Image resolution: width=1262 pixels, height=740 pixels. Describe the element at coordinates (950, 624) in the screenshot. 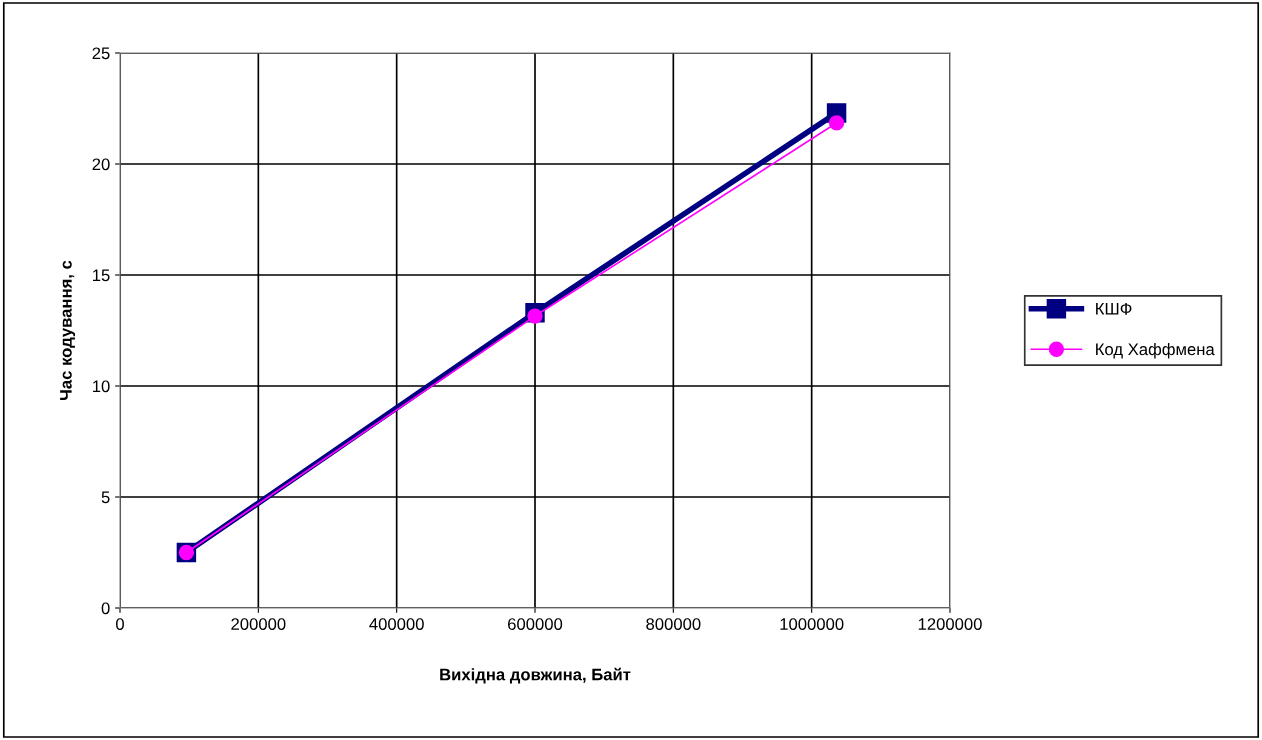

I see `x-tick-label: 1200000` at that location.